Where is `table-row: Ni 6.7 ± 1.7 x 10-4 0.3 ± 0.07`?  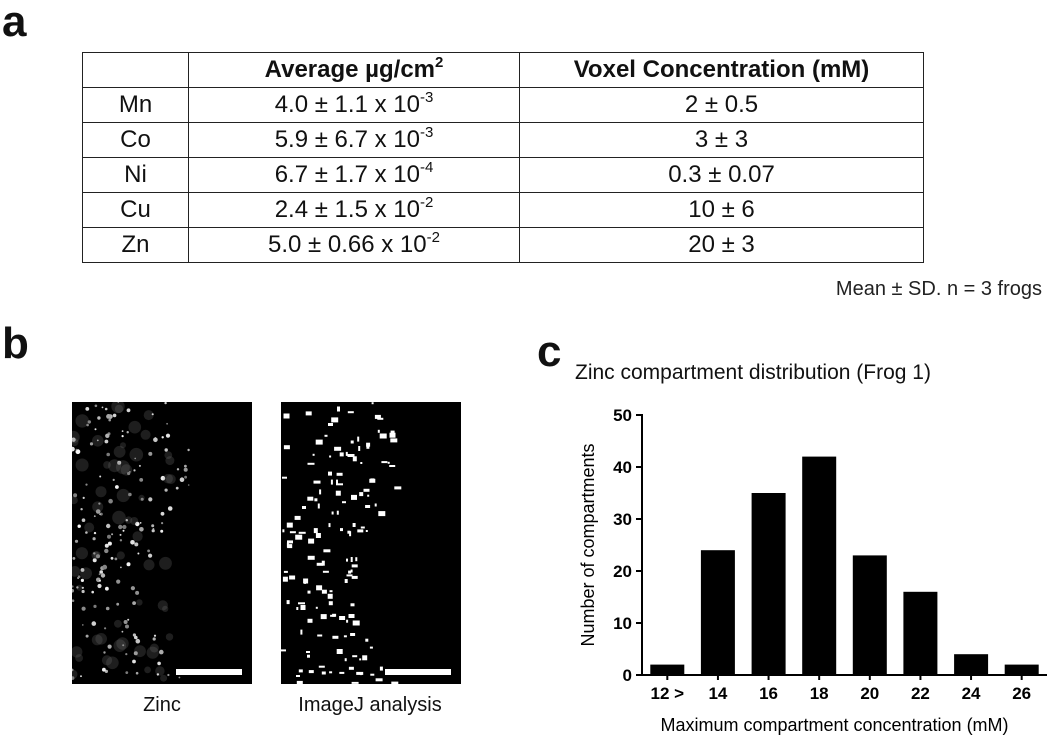
table-row: Ni 6.7 ± 1.7 x 10-4 0.3 ± 0.07 is located at coordinates (503, 175).